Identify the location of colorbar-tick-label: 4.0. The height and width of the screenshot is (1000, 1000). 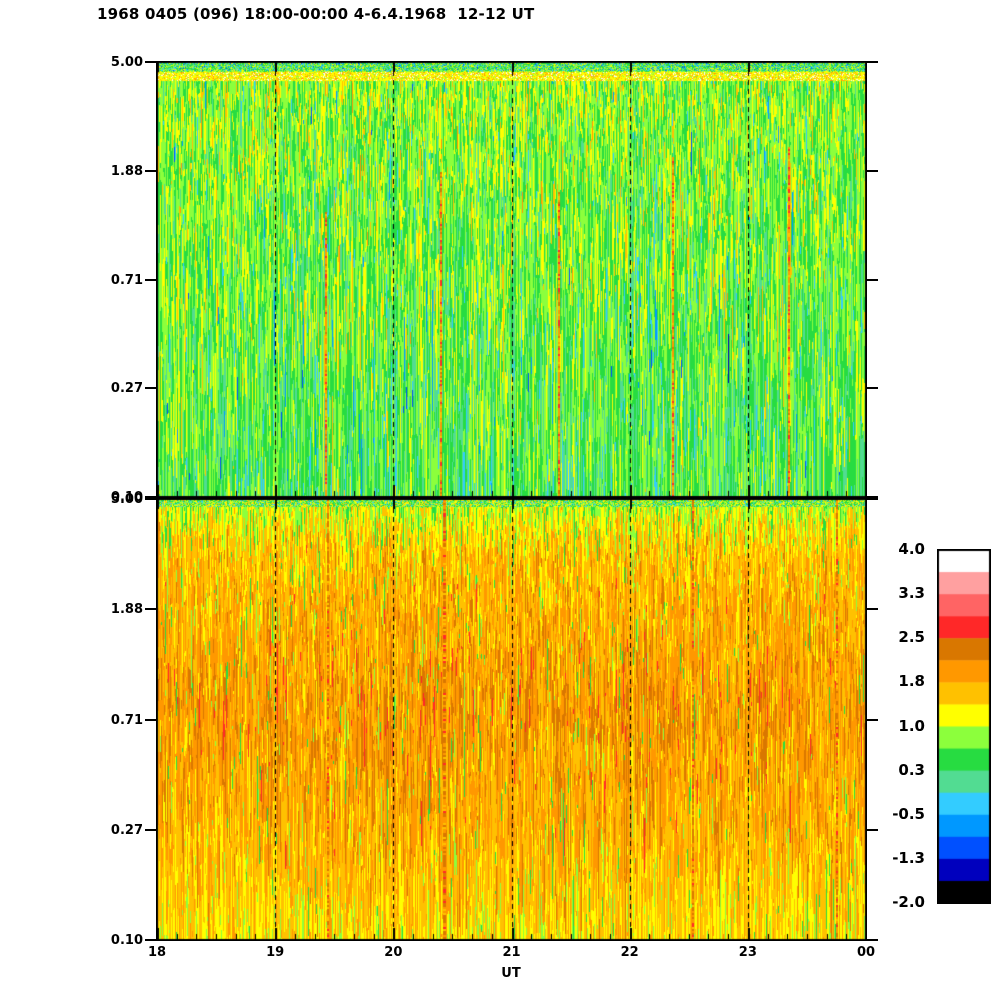
(911, 549).